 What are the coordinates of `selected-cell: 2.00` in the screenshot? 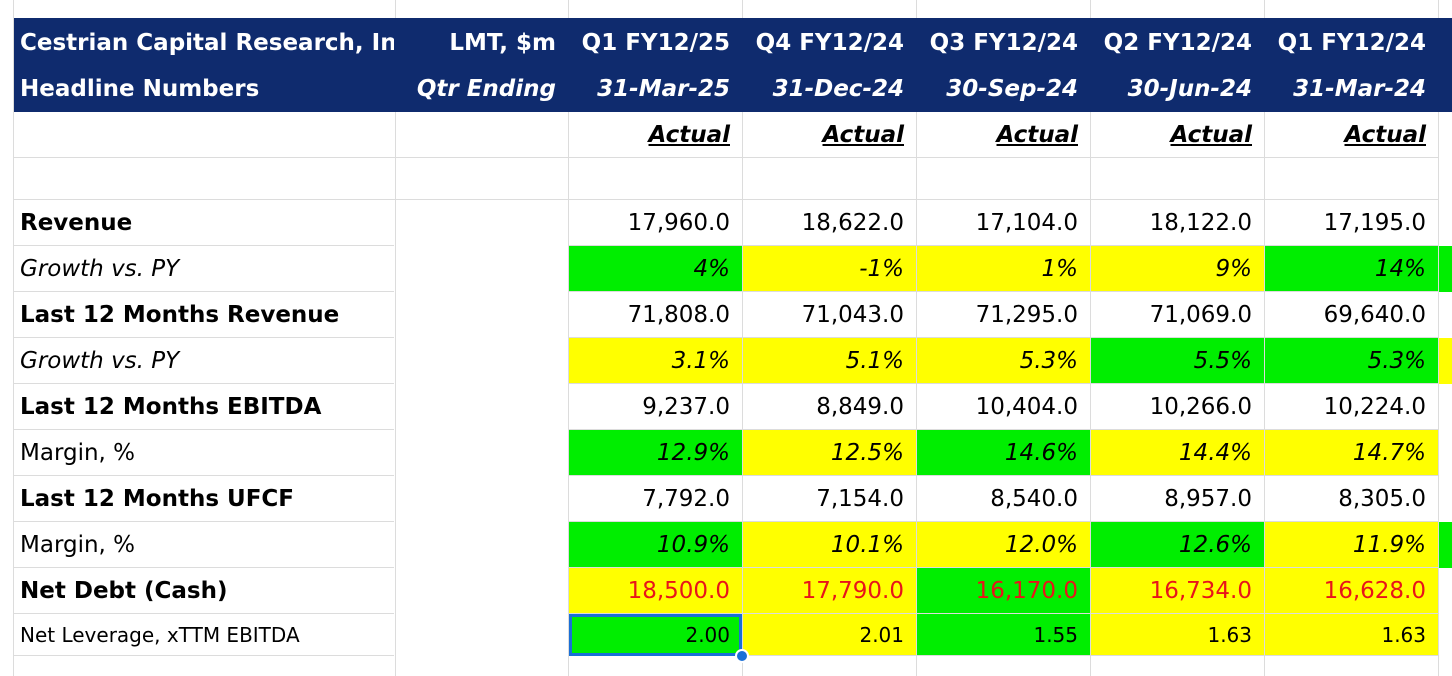 It's located at (655, 635).